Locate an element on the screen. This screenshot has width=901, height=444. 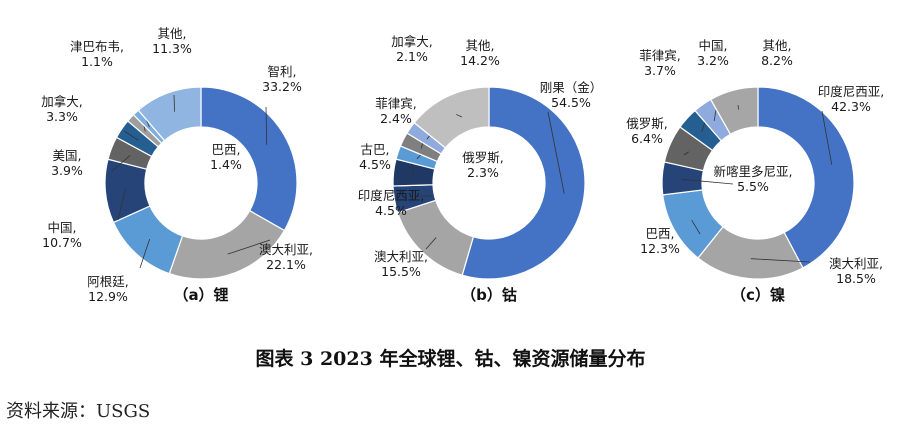
slice-value: 3.7% is located at coordinates (660, 70).